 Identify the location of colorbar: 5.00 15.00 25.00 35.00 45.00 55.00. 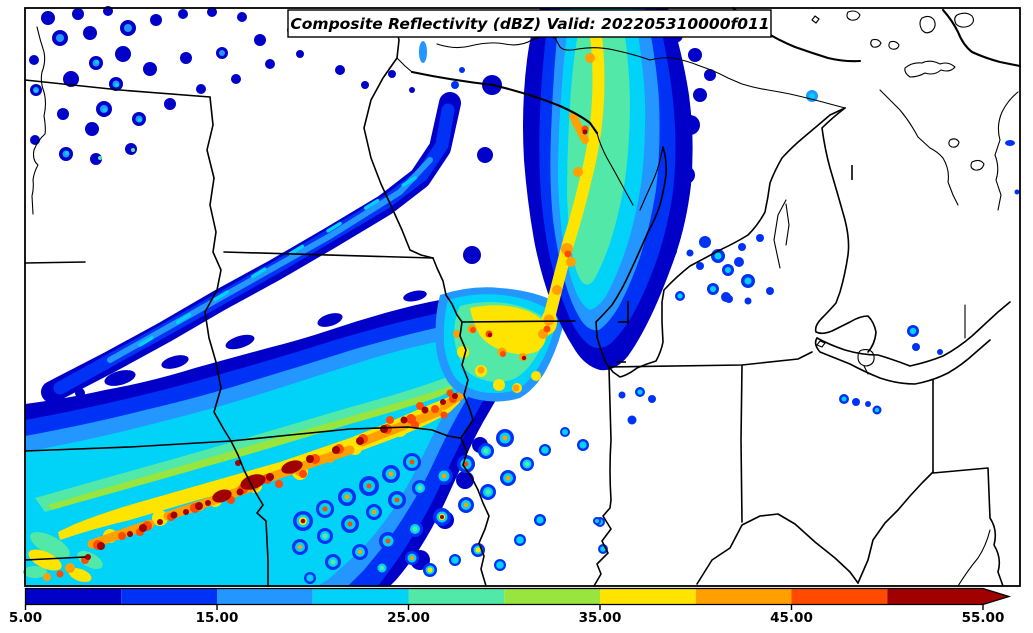
(510, 606).